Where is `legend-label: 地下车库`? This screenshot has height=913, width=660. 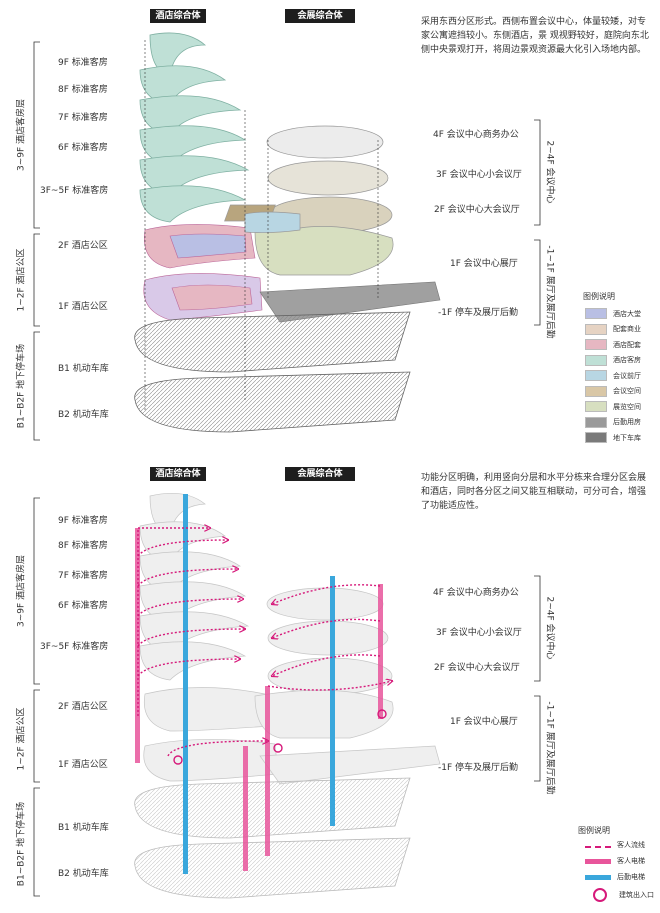
legend-label: 地下车库 is located at coordinates (627, 437).